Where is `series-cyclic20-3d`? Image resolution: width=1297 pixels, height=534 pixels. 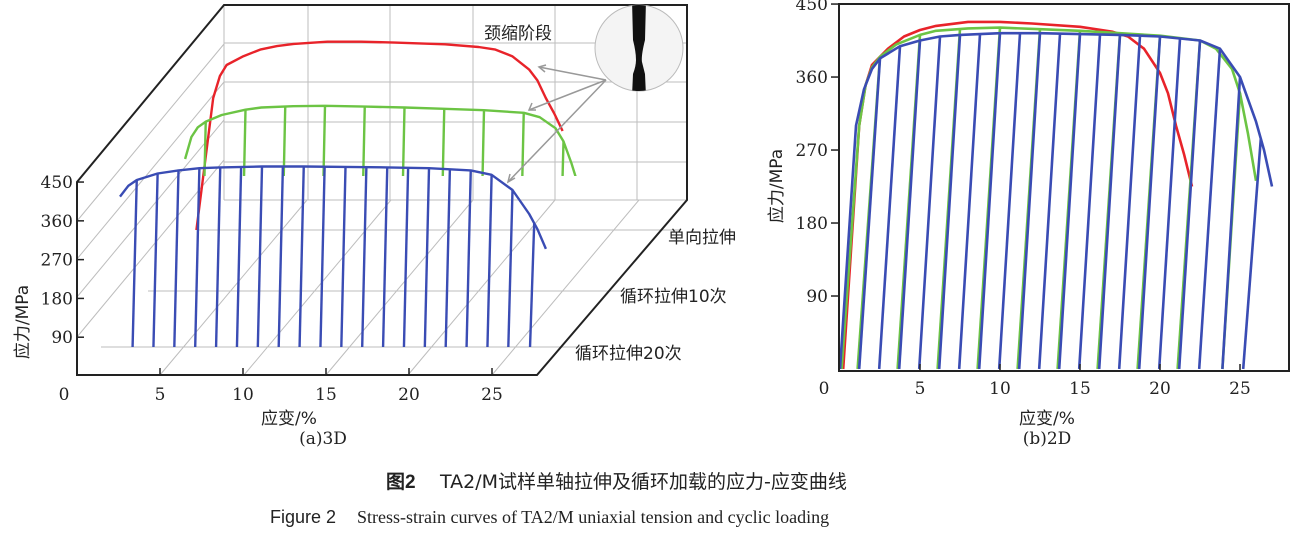 series-cyclic20-3d is located at coordinates (333, 256).